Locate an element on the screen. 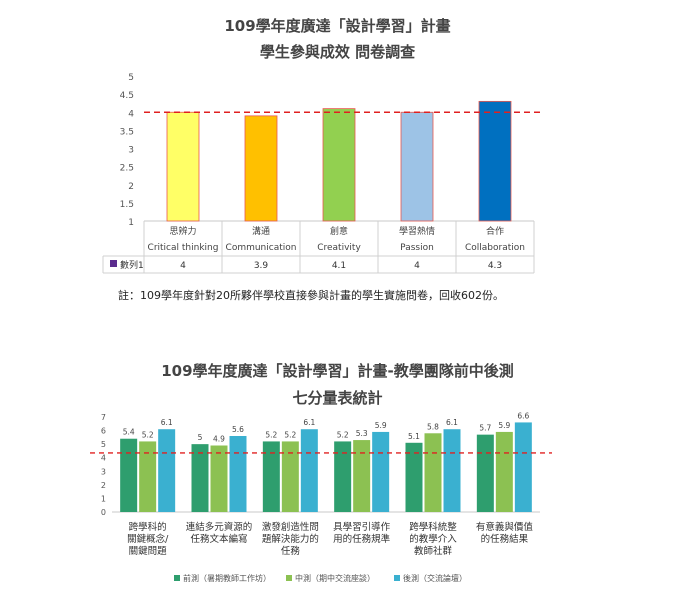  chart2-subtitle: 七分量表統計 is located at coordinates (337, 398).